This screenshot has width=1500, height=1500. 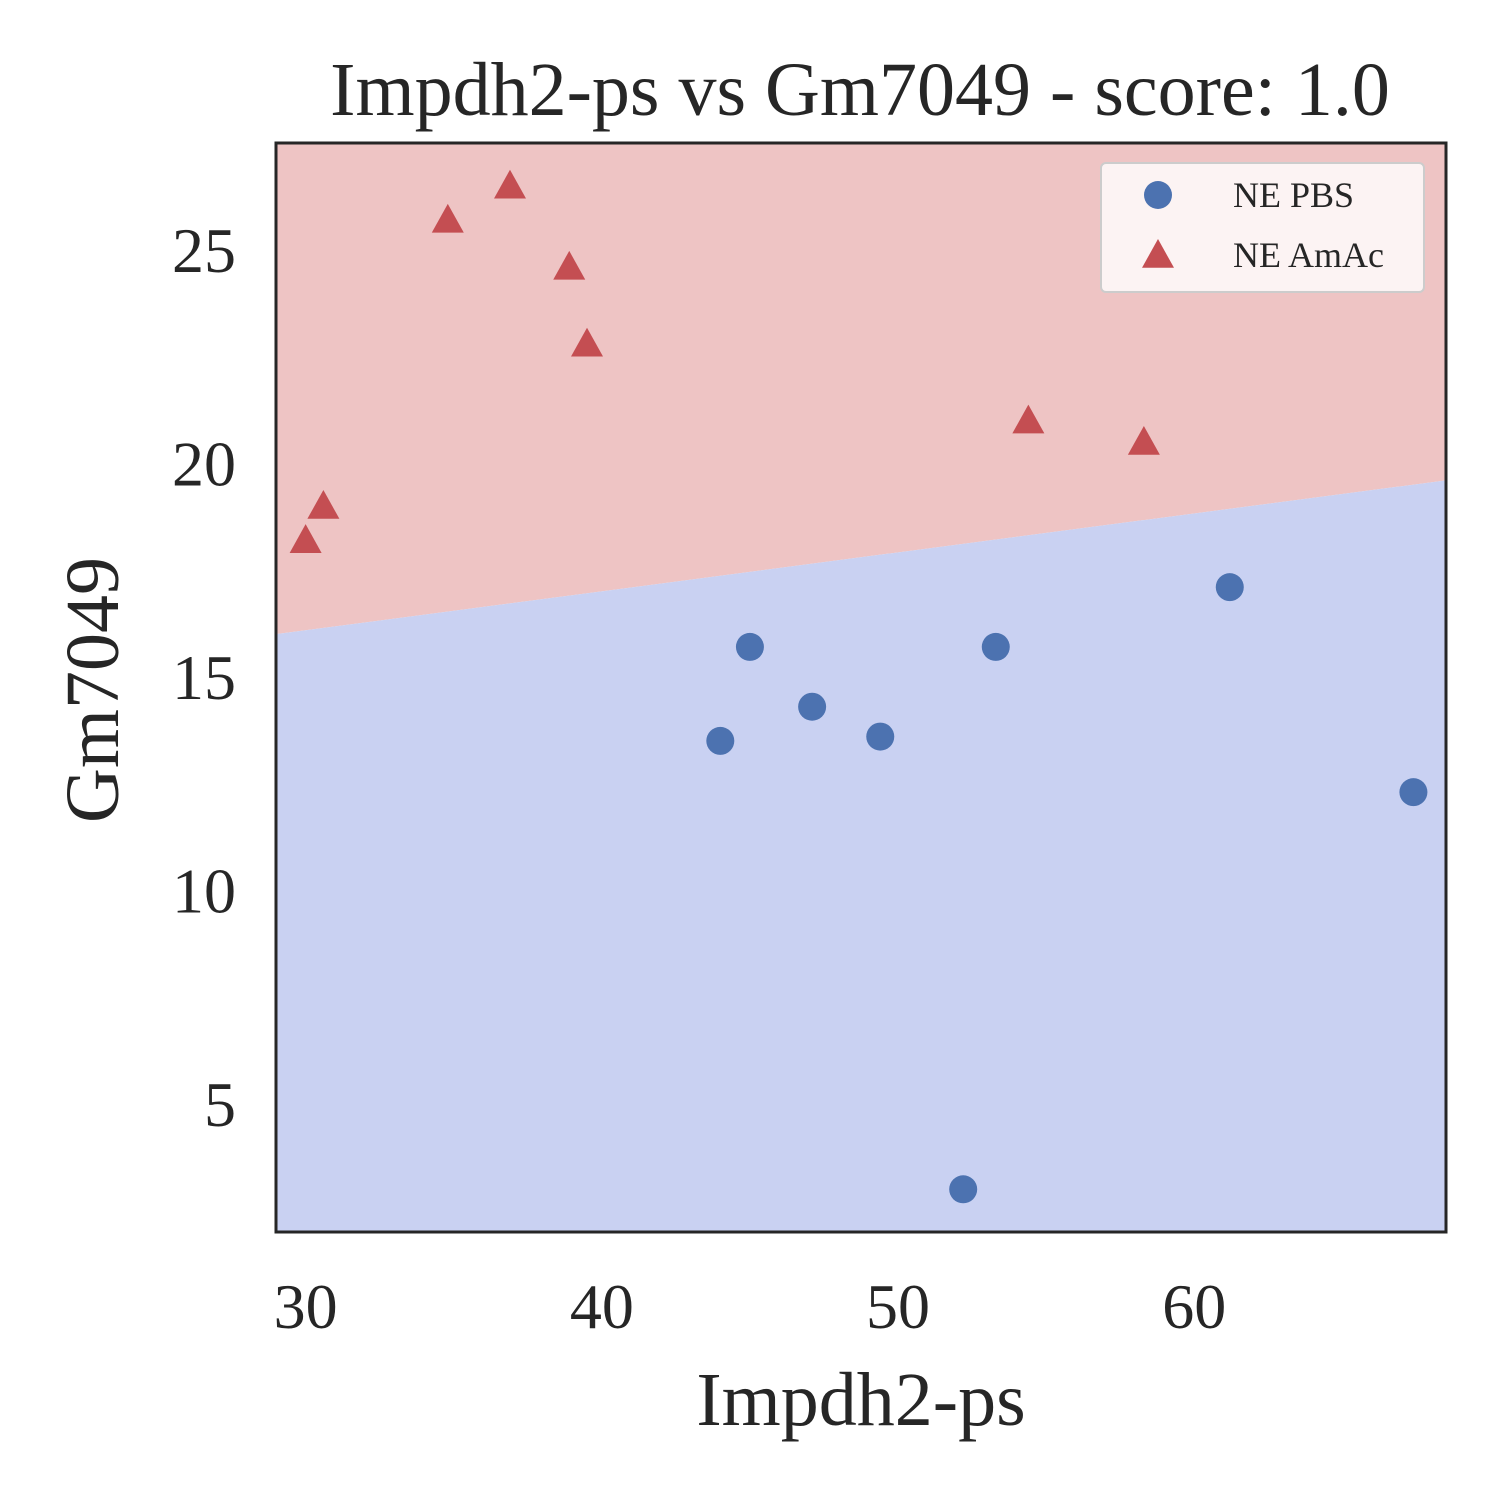 I want to click on y-axis-ticks: 5 10 15 20 25, so click(x=204, y=677).